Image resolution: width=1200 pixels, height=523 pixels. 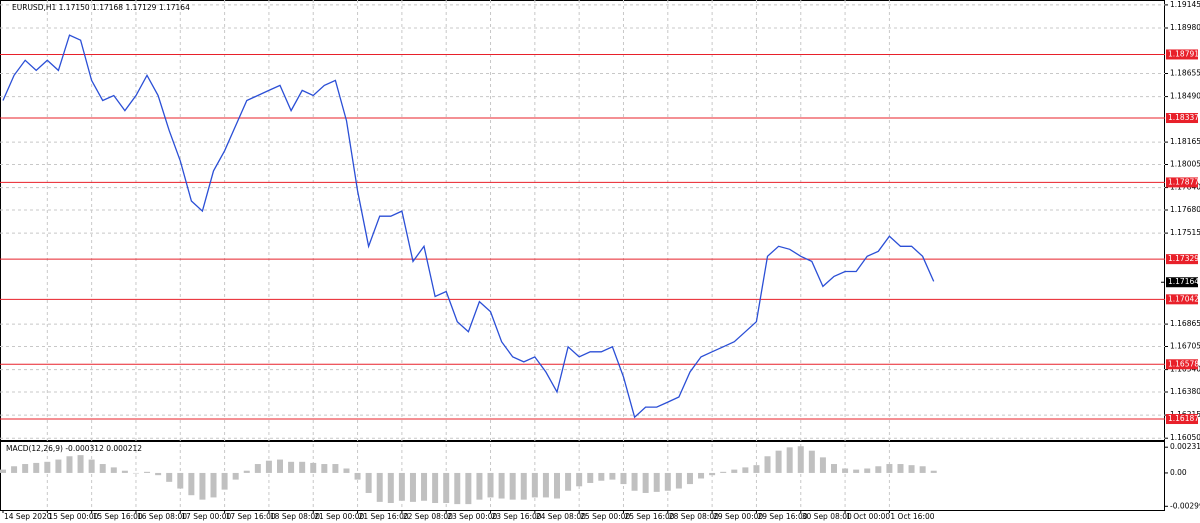 What do you see at coordinates (517, 516) in the screenshot?
I see `x-tick-label: 23 Sep 16:00` at bounding box center [517, 516].